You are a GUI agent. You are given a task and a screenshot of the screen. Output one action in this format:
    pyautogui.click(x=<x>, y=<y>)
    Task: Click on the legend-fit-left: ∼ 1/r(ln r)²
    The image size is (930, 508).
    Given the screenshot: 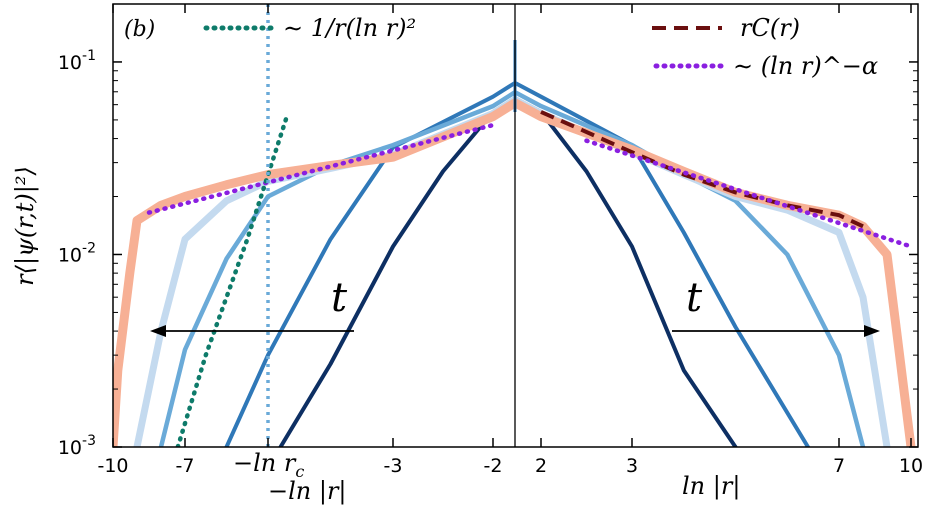 What is the action you would take?
    pyautogui.click(x=309, y=28)
    